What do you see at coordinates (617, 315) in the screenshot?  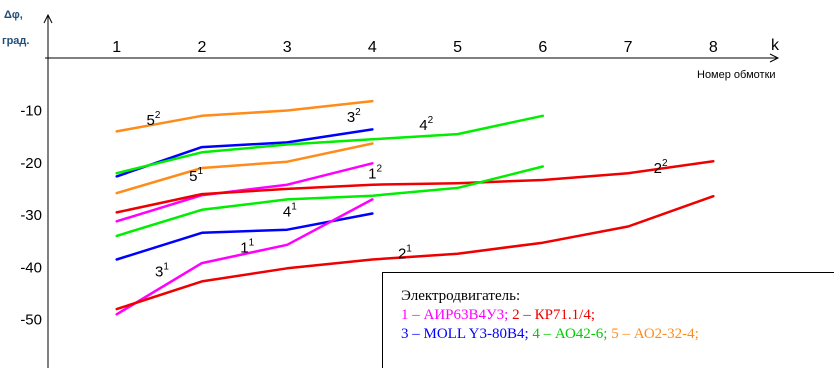 I see `legend-row: 1 – АИР63В4У3; 2 – КР71.1/4;` at bounding box center [617, 315].